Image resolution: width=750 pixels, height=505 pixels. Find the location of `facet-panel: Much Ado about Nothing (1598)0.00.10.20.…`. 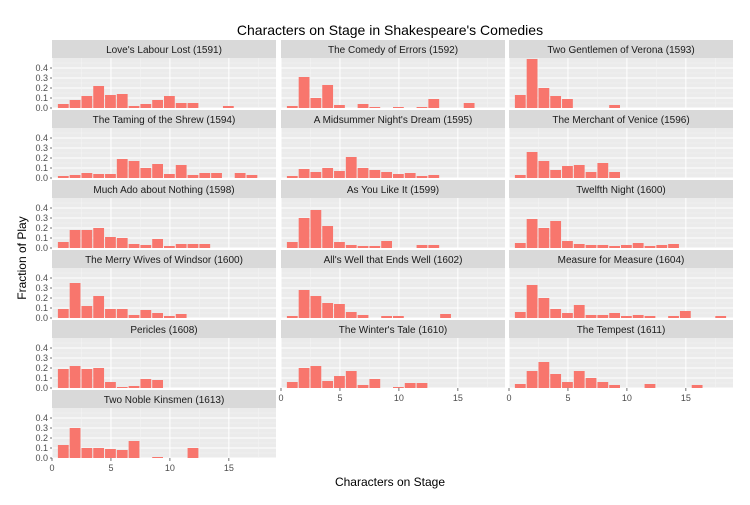

facet-panel: Much Ado about Nothing (1598)0.00.10.20.… is located at coordinates (155, 216).